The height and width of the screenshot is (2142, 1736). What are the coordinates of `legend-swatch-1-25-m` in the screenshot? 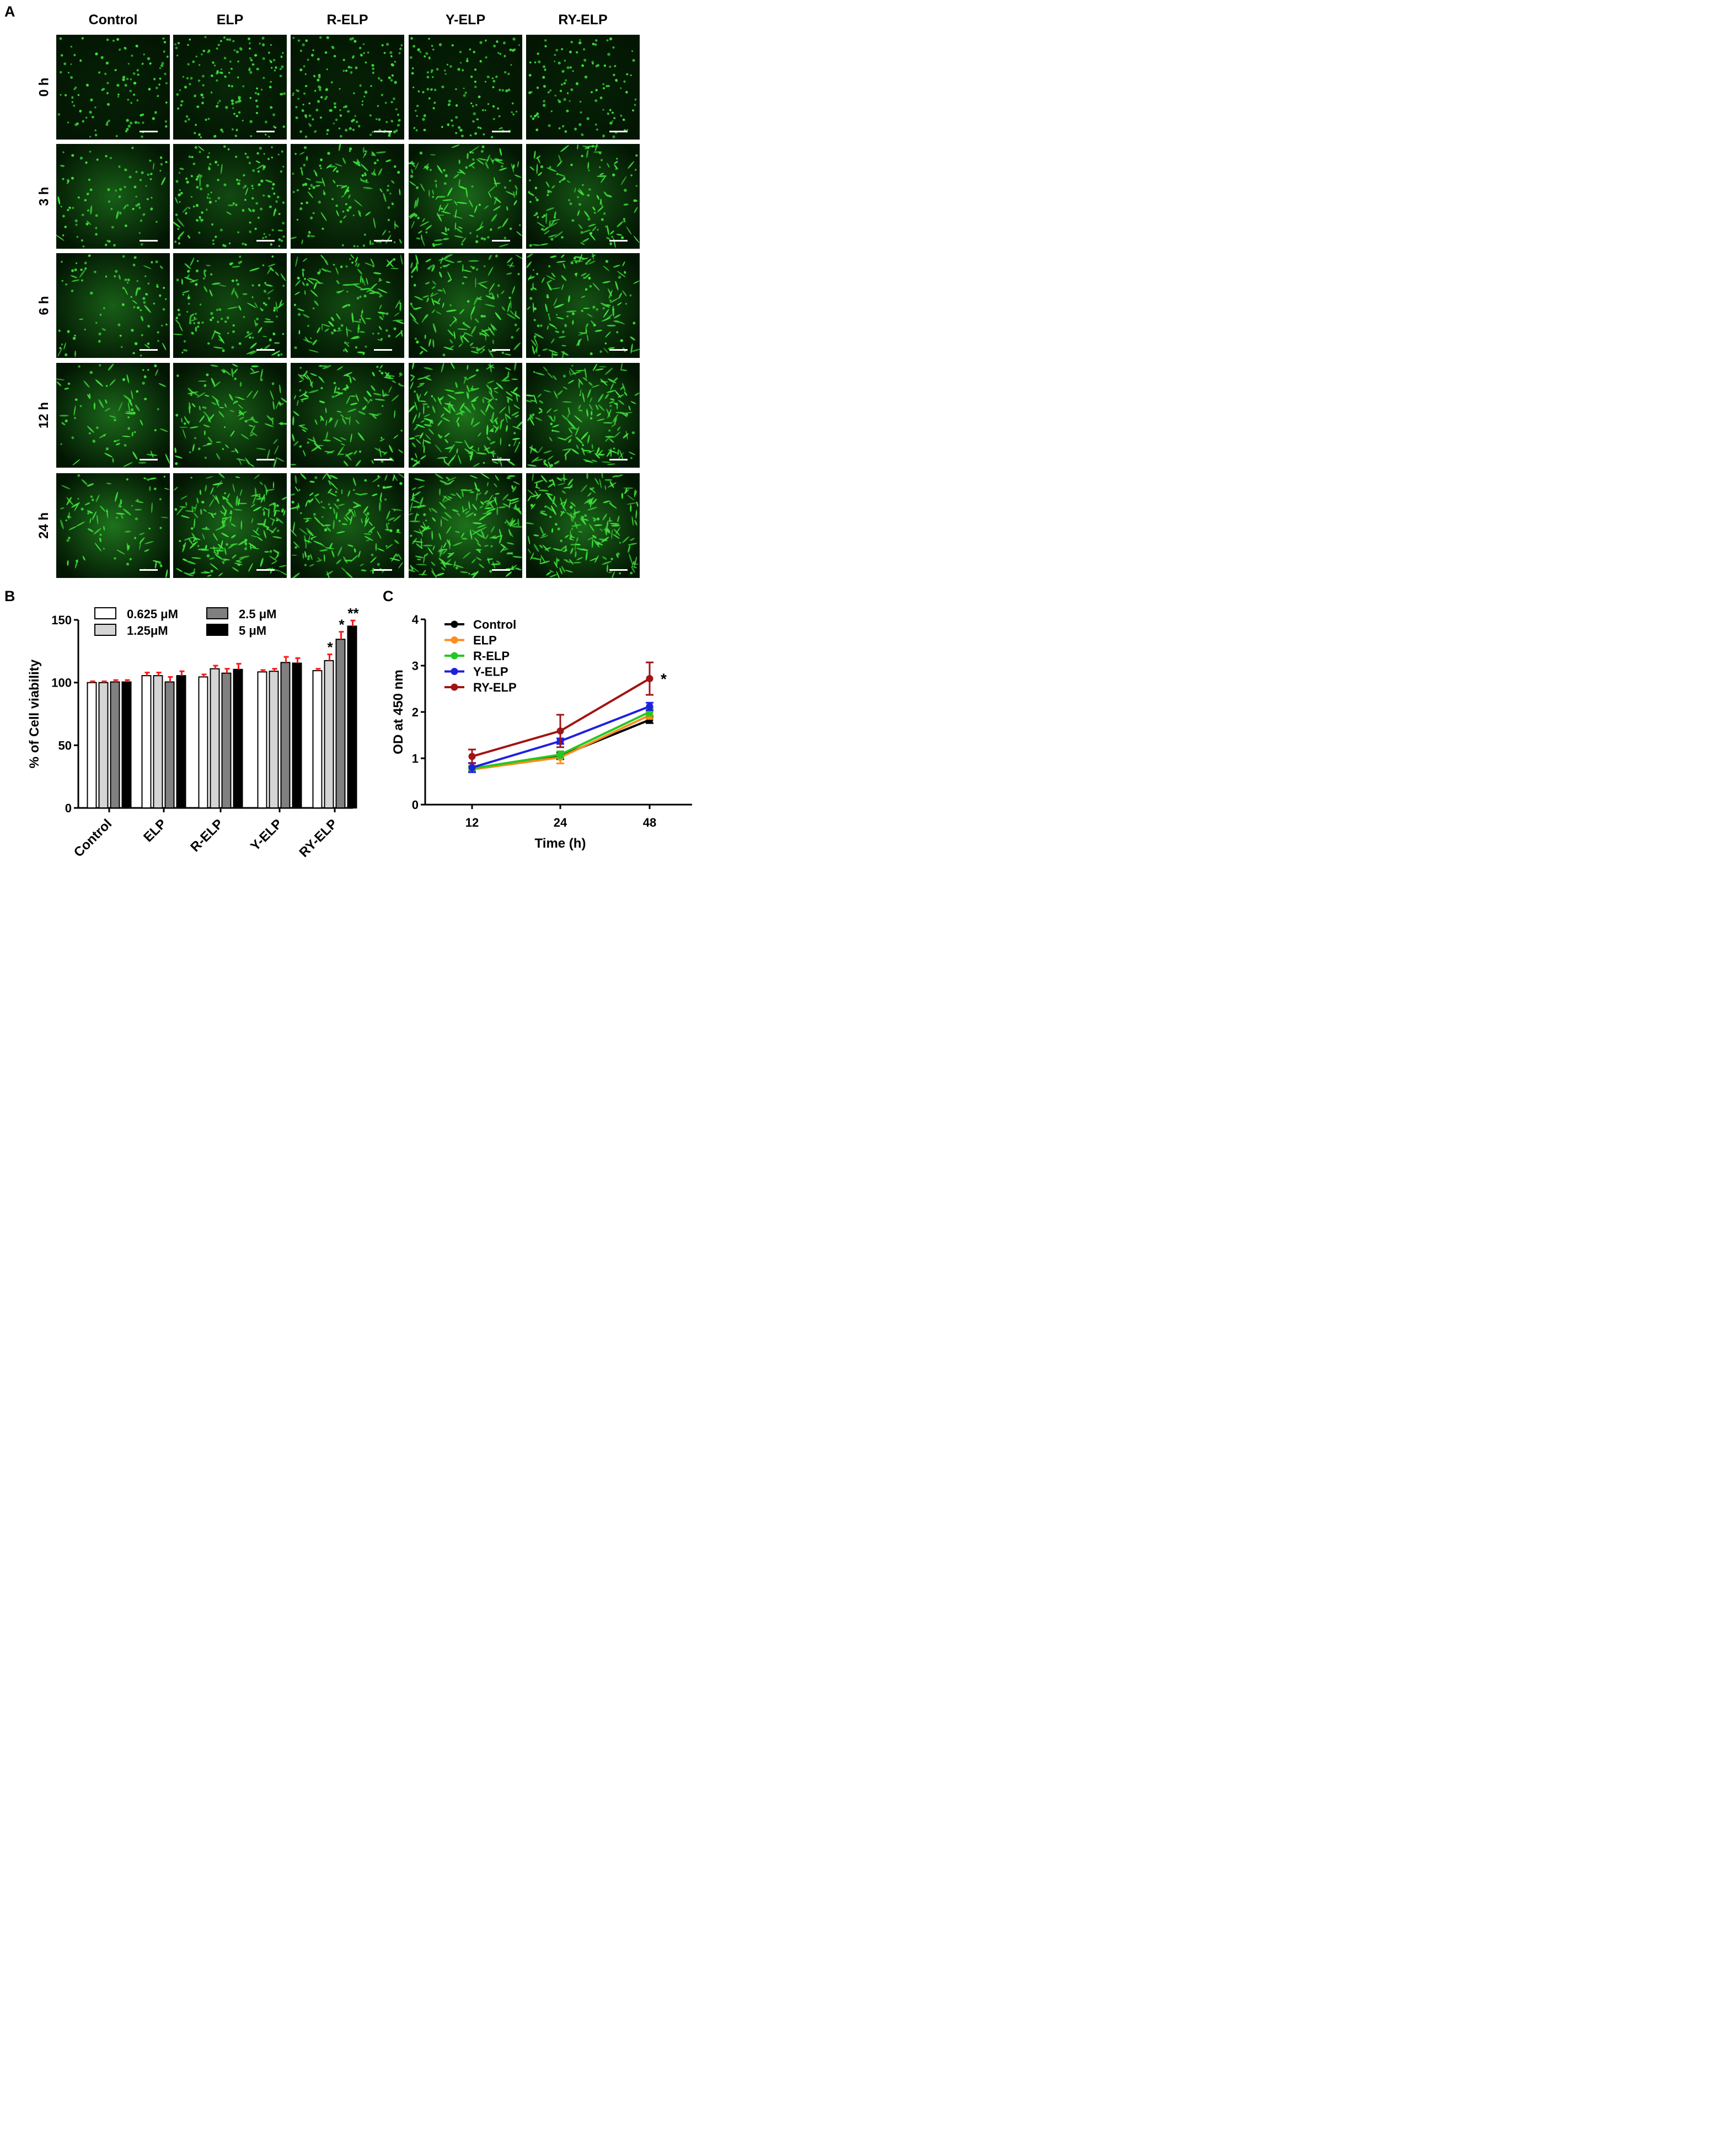 It's located at (105, 630).